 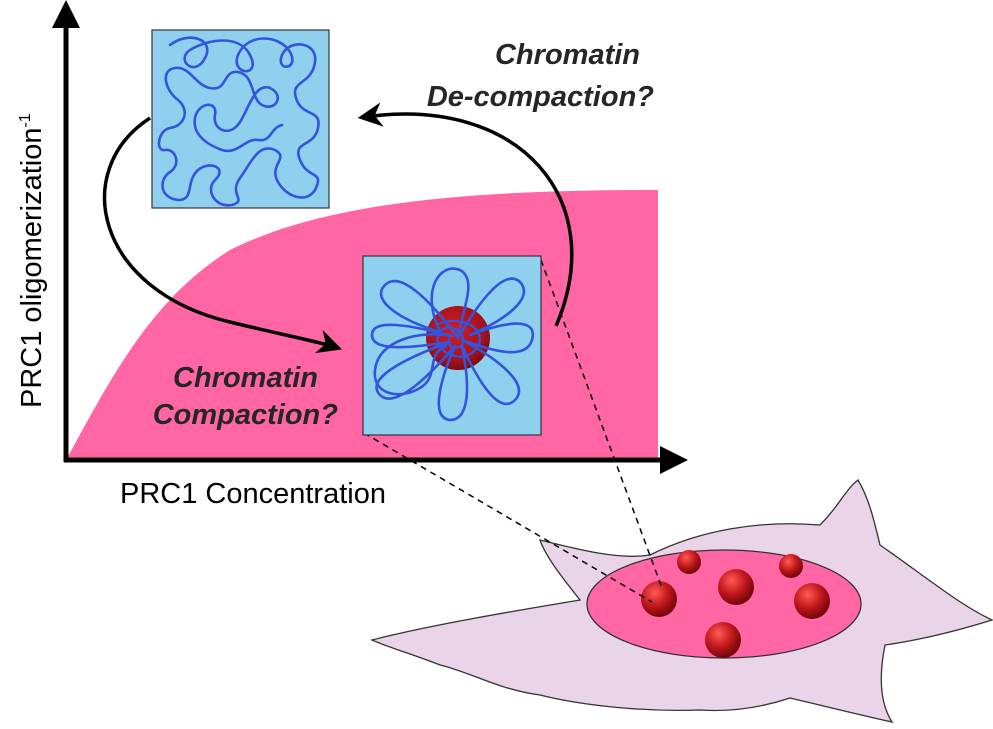 I want to click on x-axis-label: PRC1 Concentration, so click(x=253, y=494).